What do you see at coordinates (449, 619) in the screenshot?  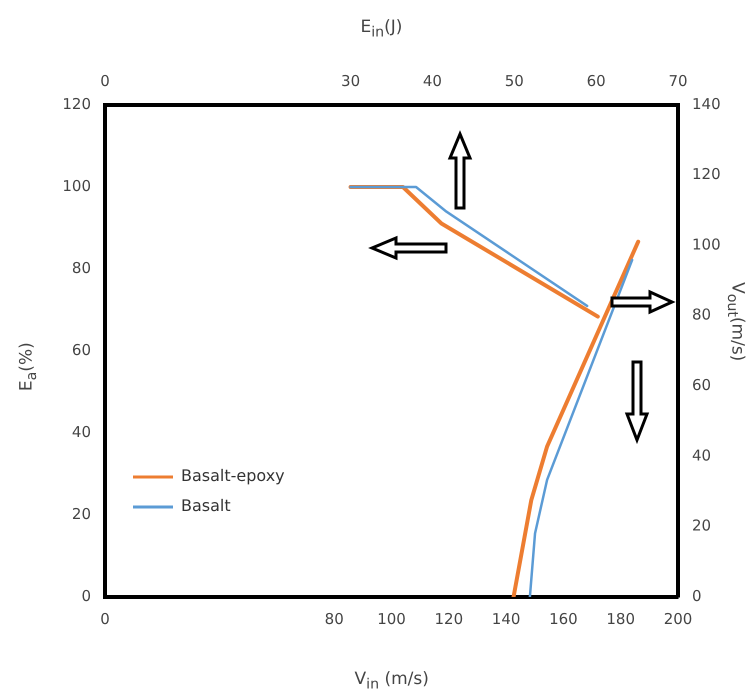 I see `x-tick-label: 120` at bounding box center [449, 619].